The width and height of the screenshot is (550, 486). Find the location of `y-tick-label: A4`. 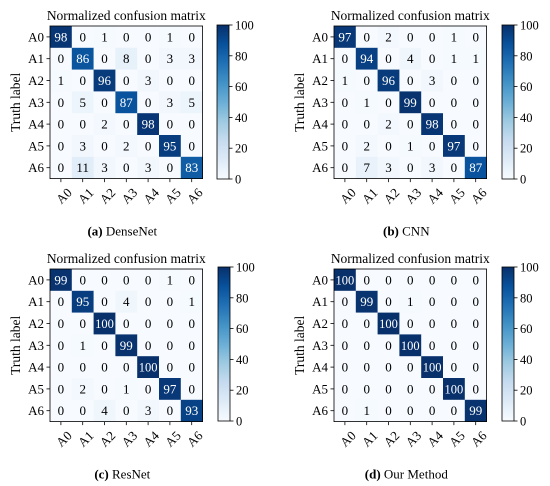

y-tick-label: A4 is located at coordinates (320, 124).